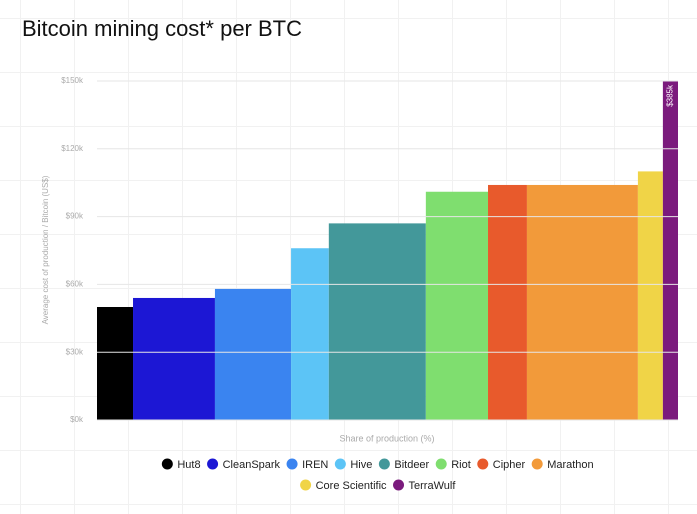 The width and height of the screenshot is (697, 514). I want to click on y-tick-label: $30k, so click(75, 351).